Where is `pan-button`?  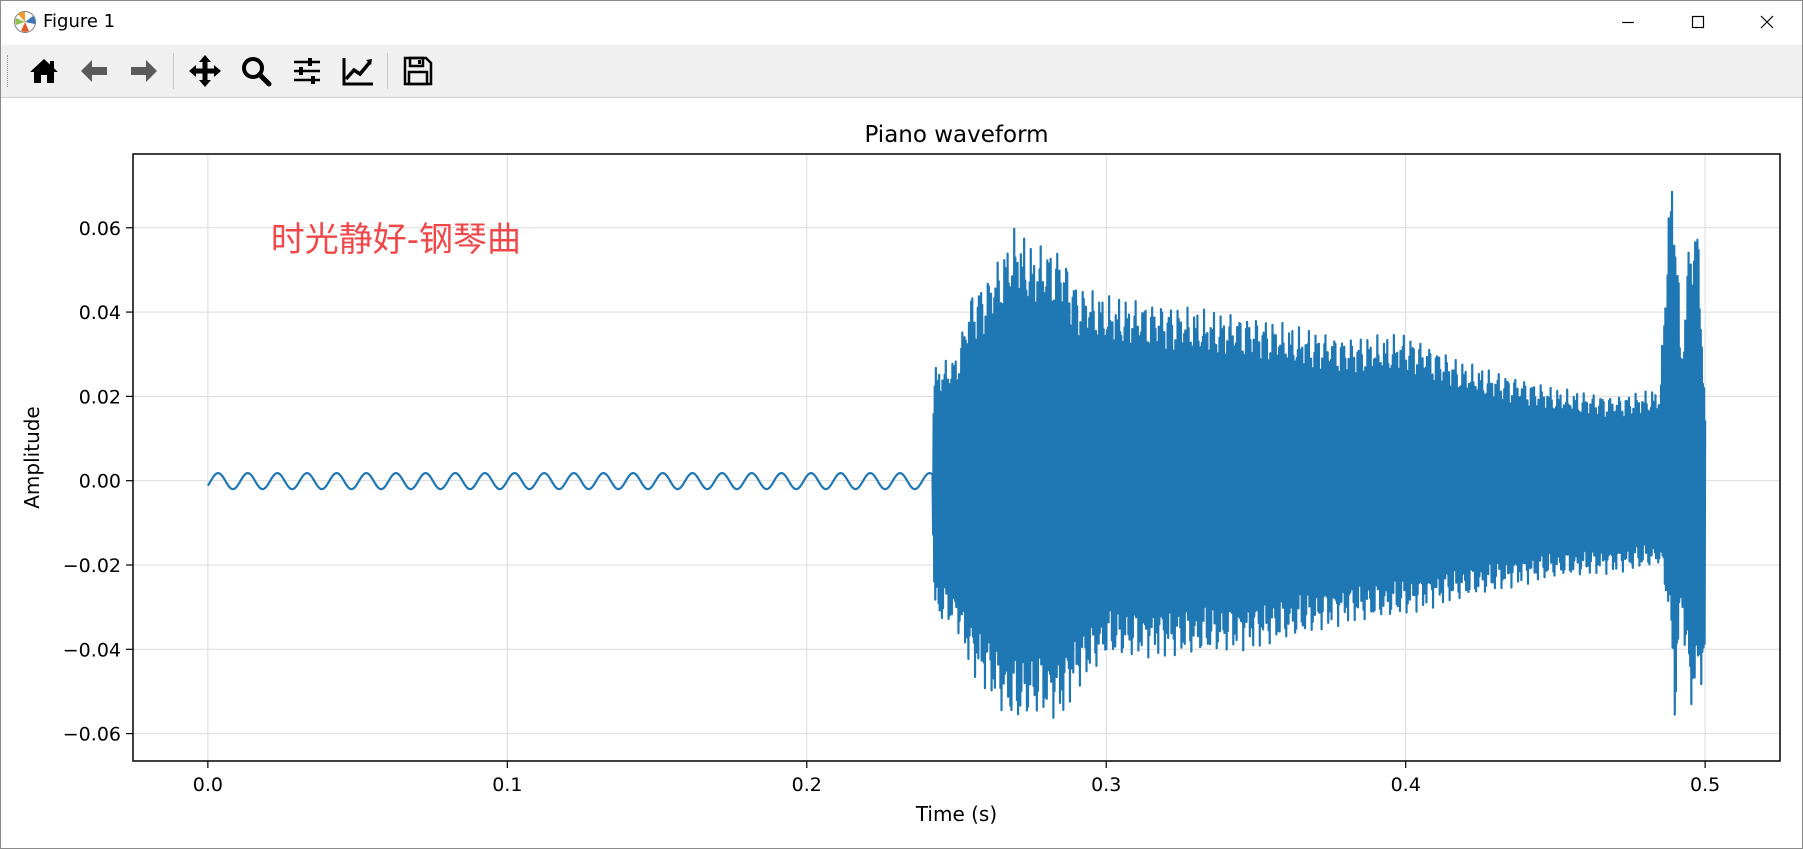
pan-button is located at coordinates (205, 71).